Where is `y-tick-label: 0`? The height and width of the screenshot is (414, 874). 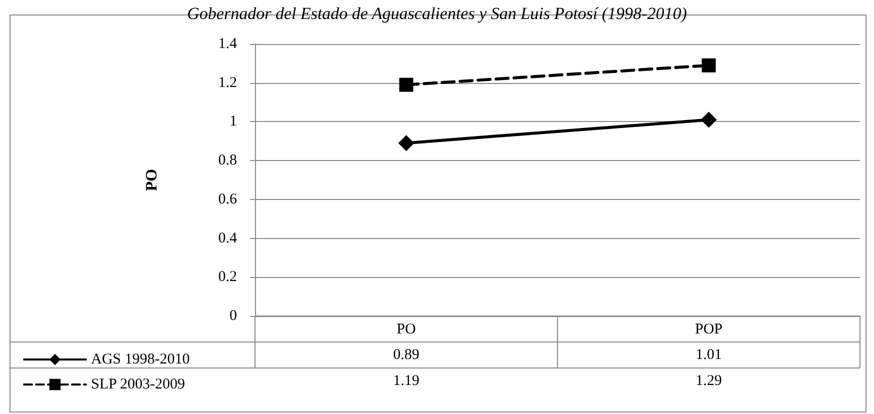 y-tick-label: 0 is located at coordinates (233, 316).